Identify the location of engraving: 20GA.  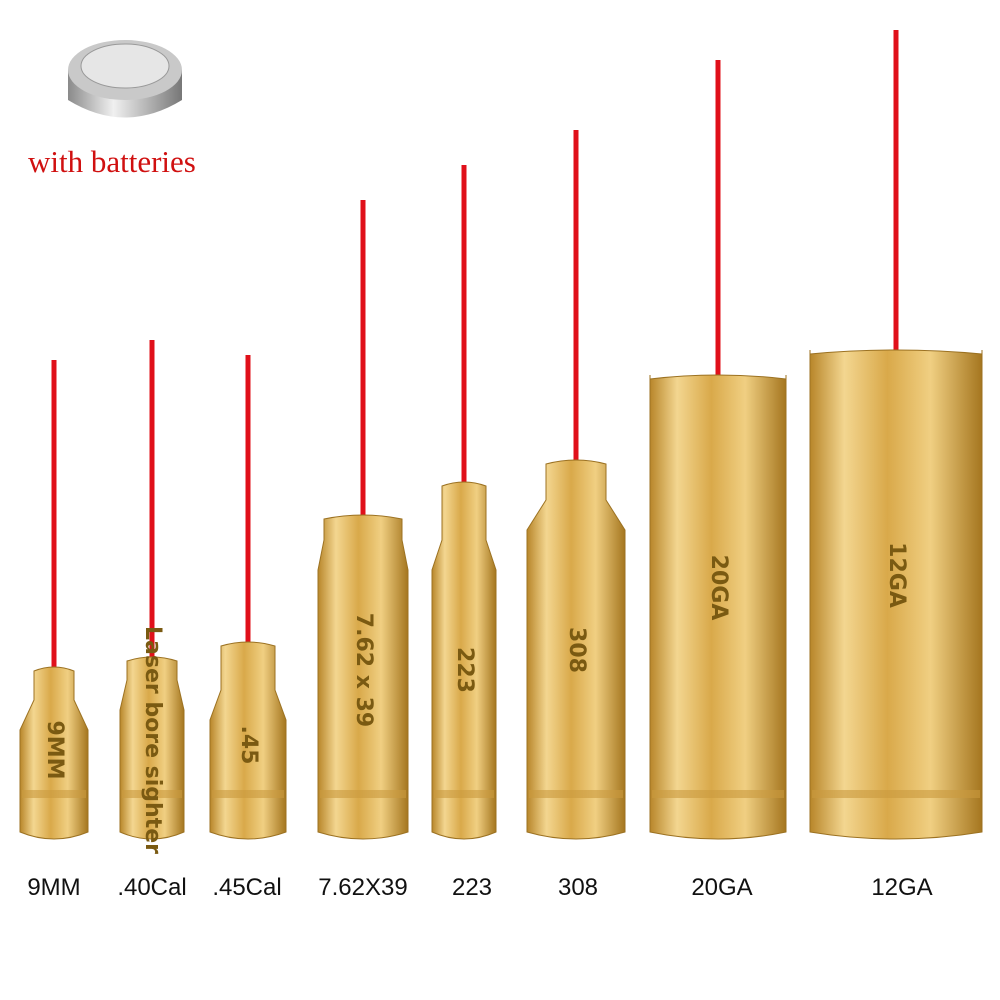
(718, 588).